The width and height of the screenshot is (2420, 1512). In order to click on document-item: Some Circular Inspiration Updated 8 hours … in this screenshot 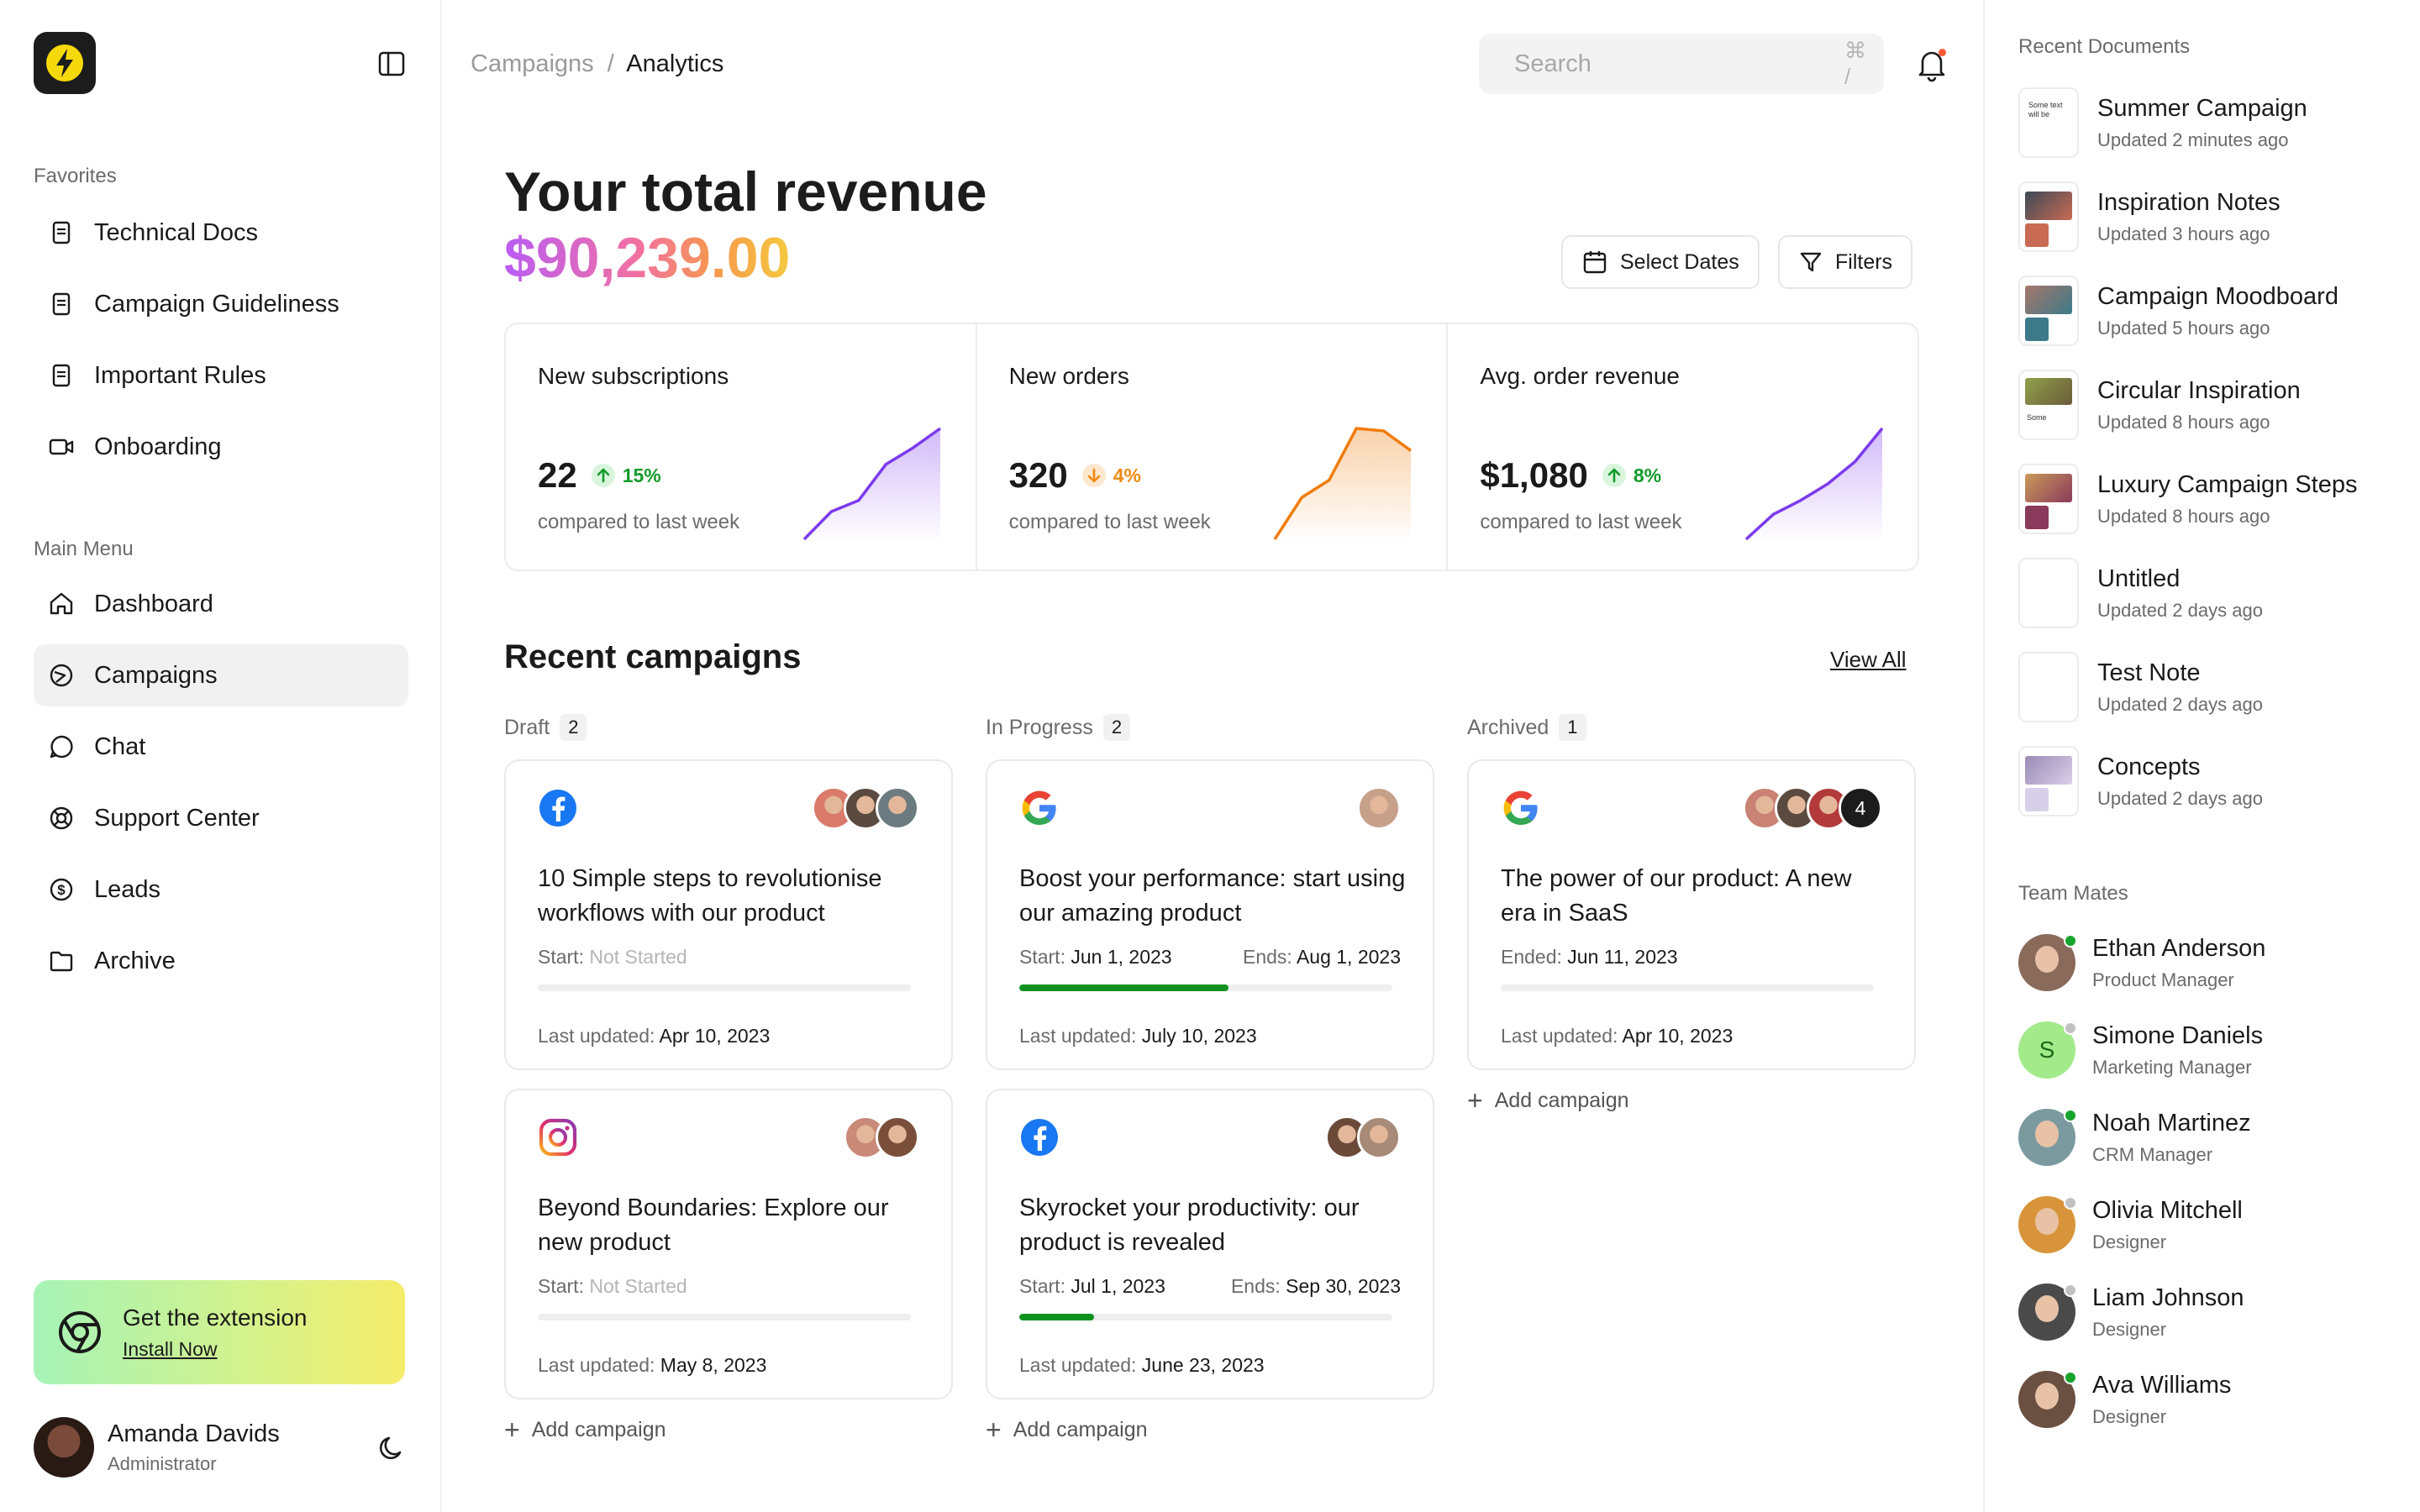, I will do `click(2211, 405)`.